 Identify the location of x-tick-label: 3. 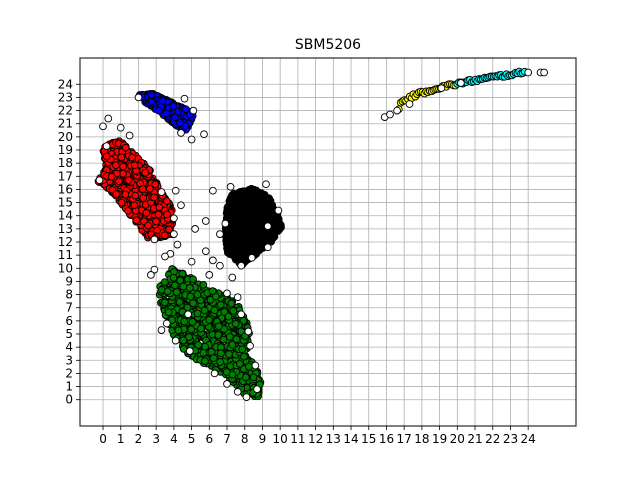
(156, 439).